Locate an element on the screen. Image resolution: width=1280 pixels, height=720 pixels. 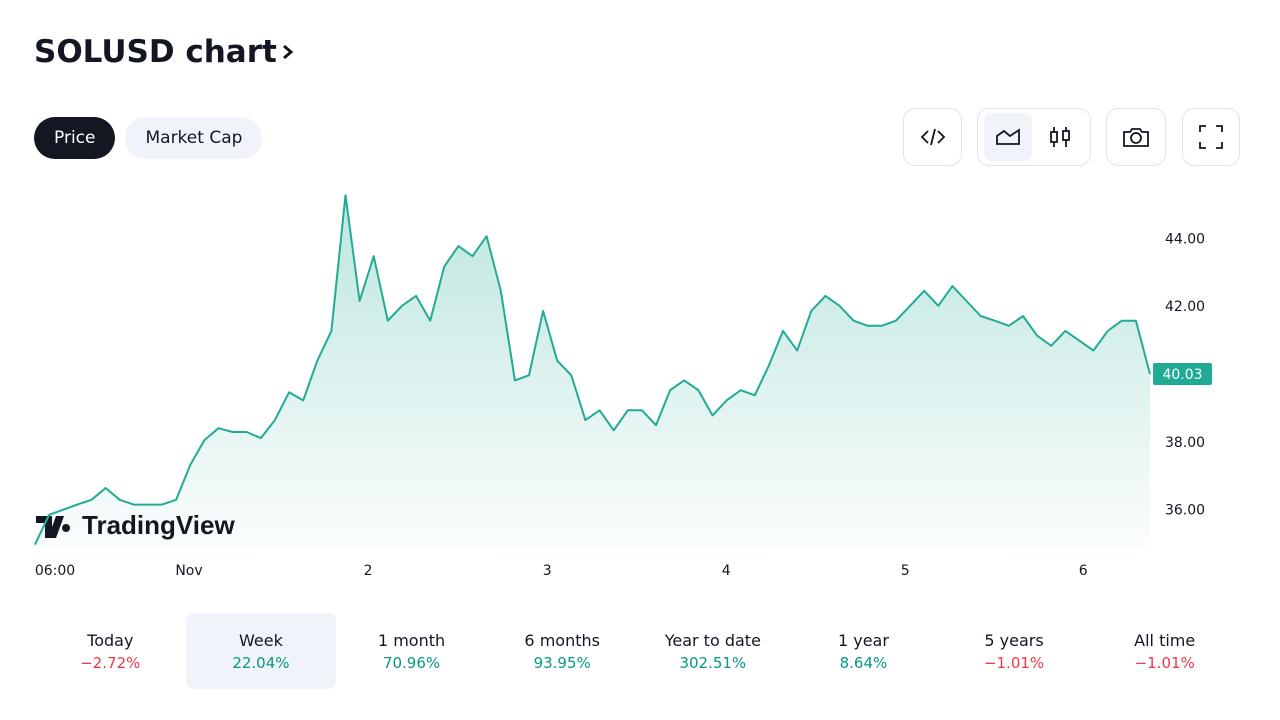
price-tag is located at coordinates (1182, 373).